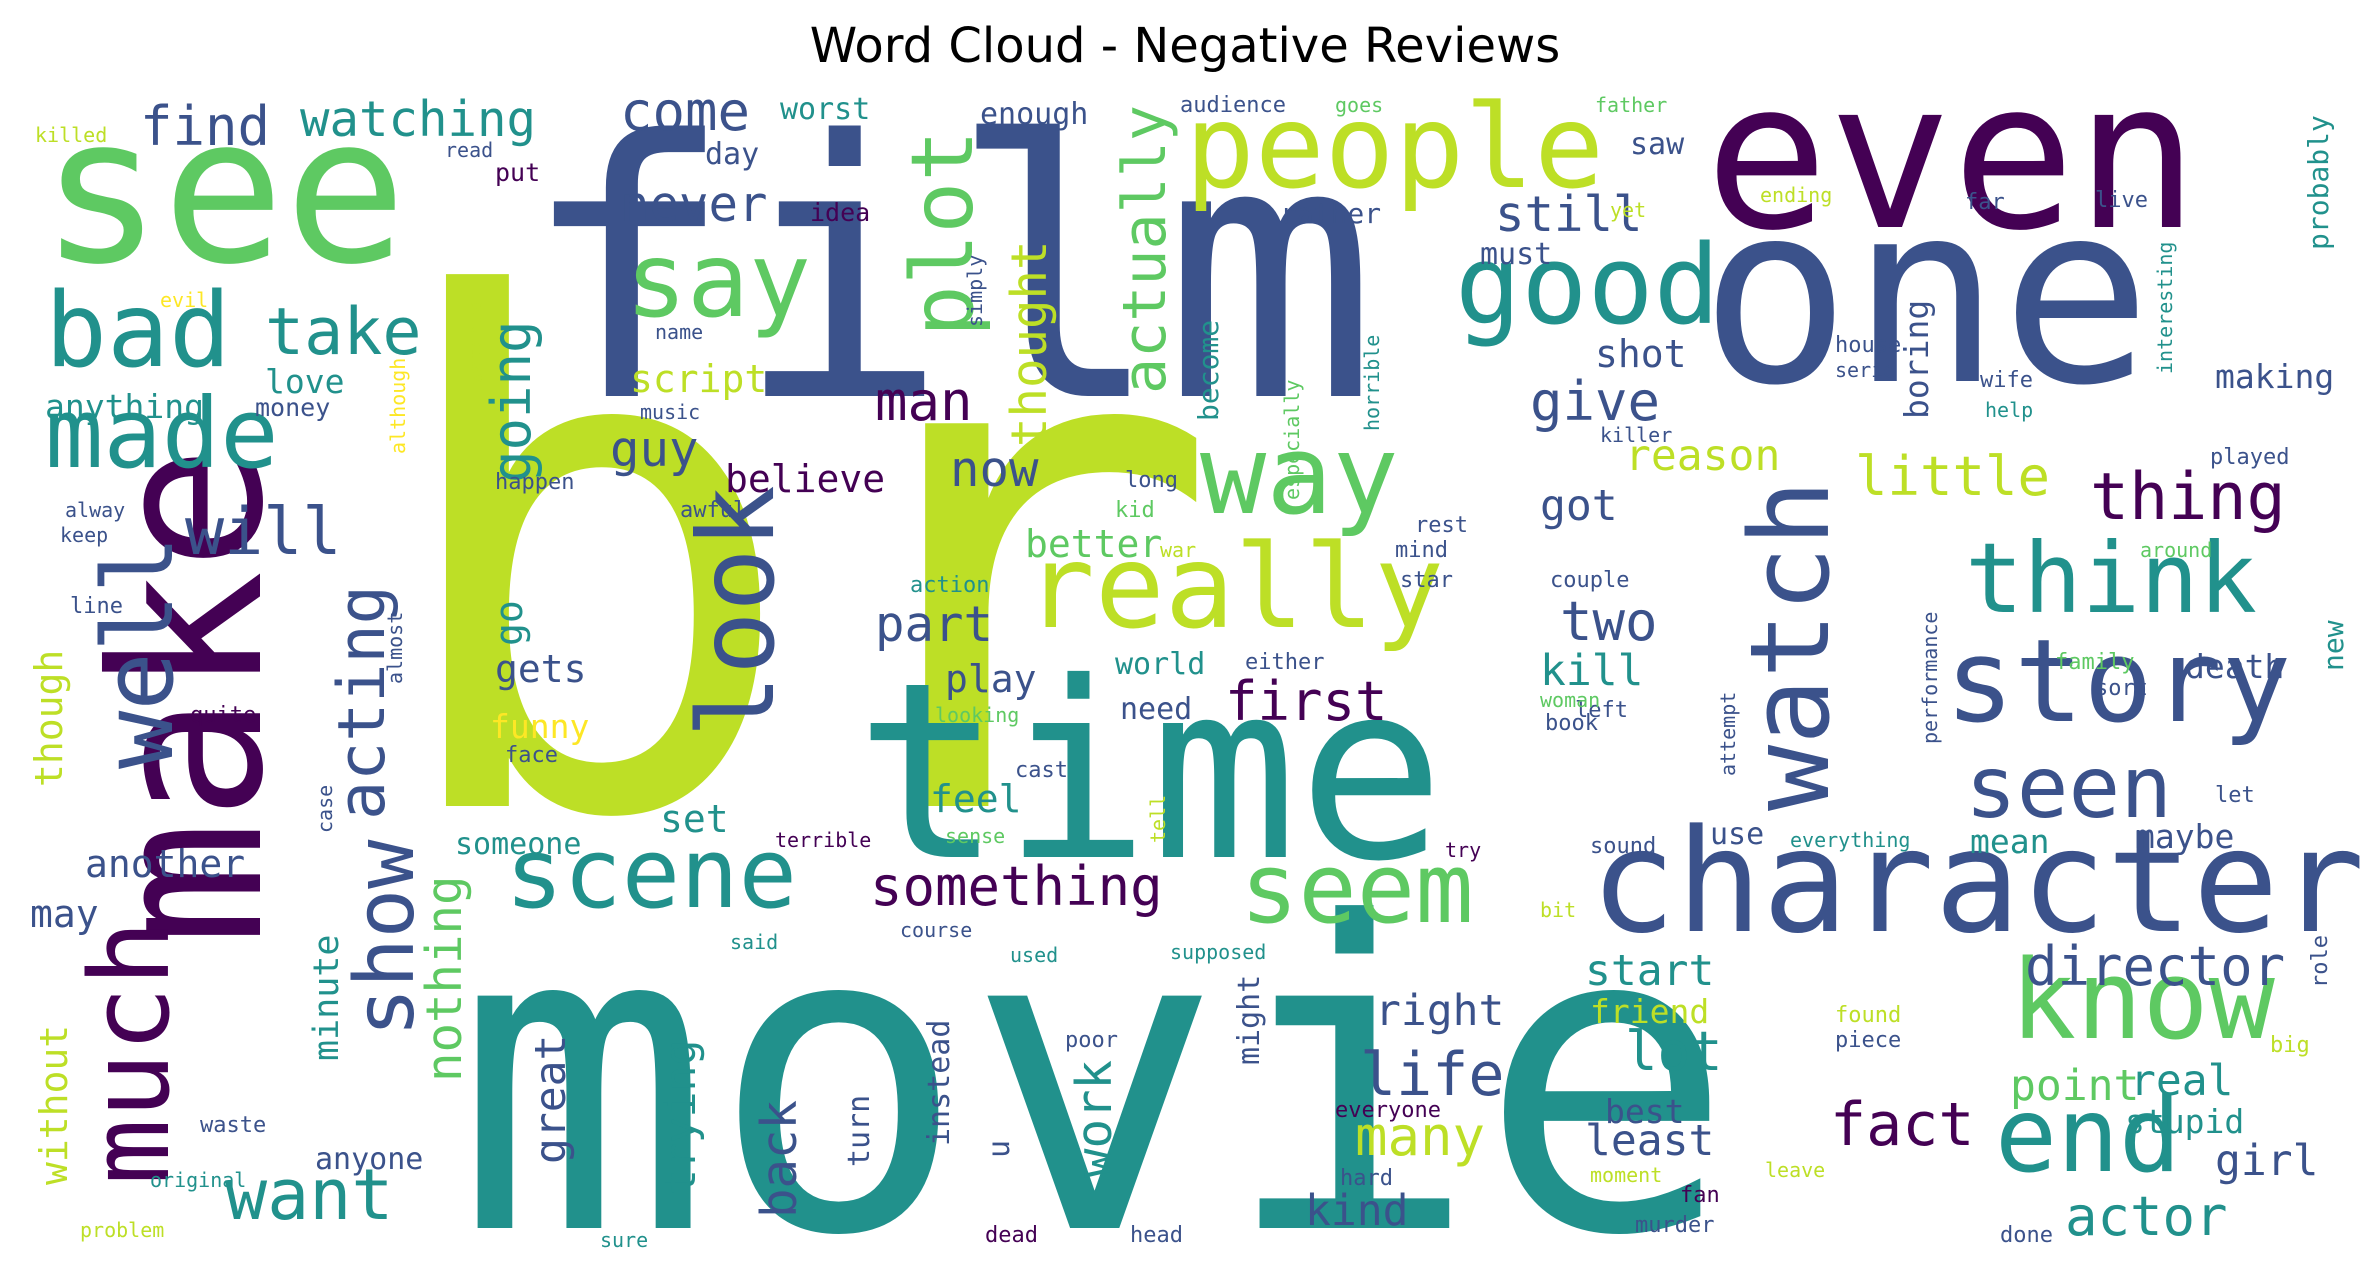 This screenshot has width=2370, height=1278. Describe the element at coordinates (223, 191) in the screenshot. I see `word-see: see` at that location.